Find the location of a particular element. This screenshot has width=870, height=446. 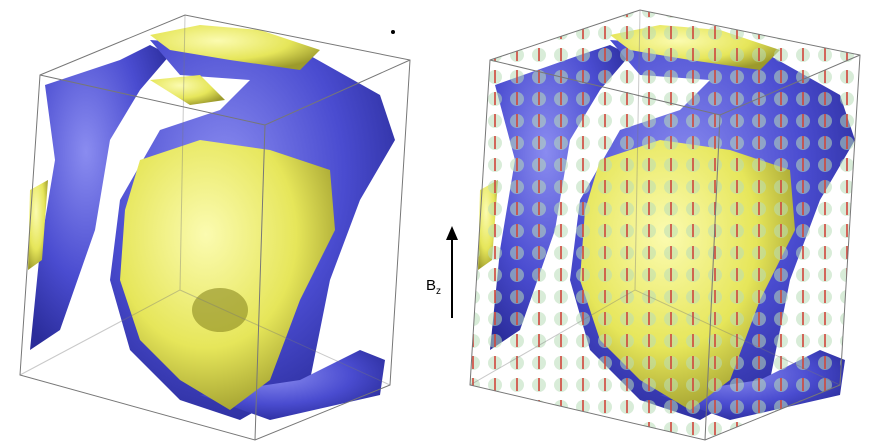

field-label-subscript: z is located at coordinates (438, 291).